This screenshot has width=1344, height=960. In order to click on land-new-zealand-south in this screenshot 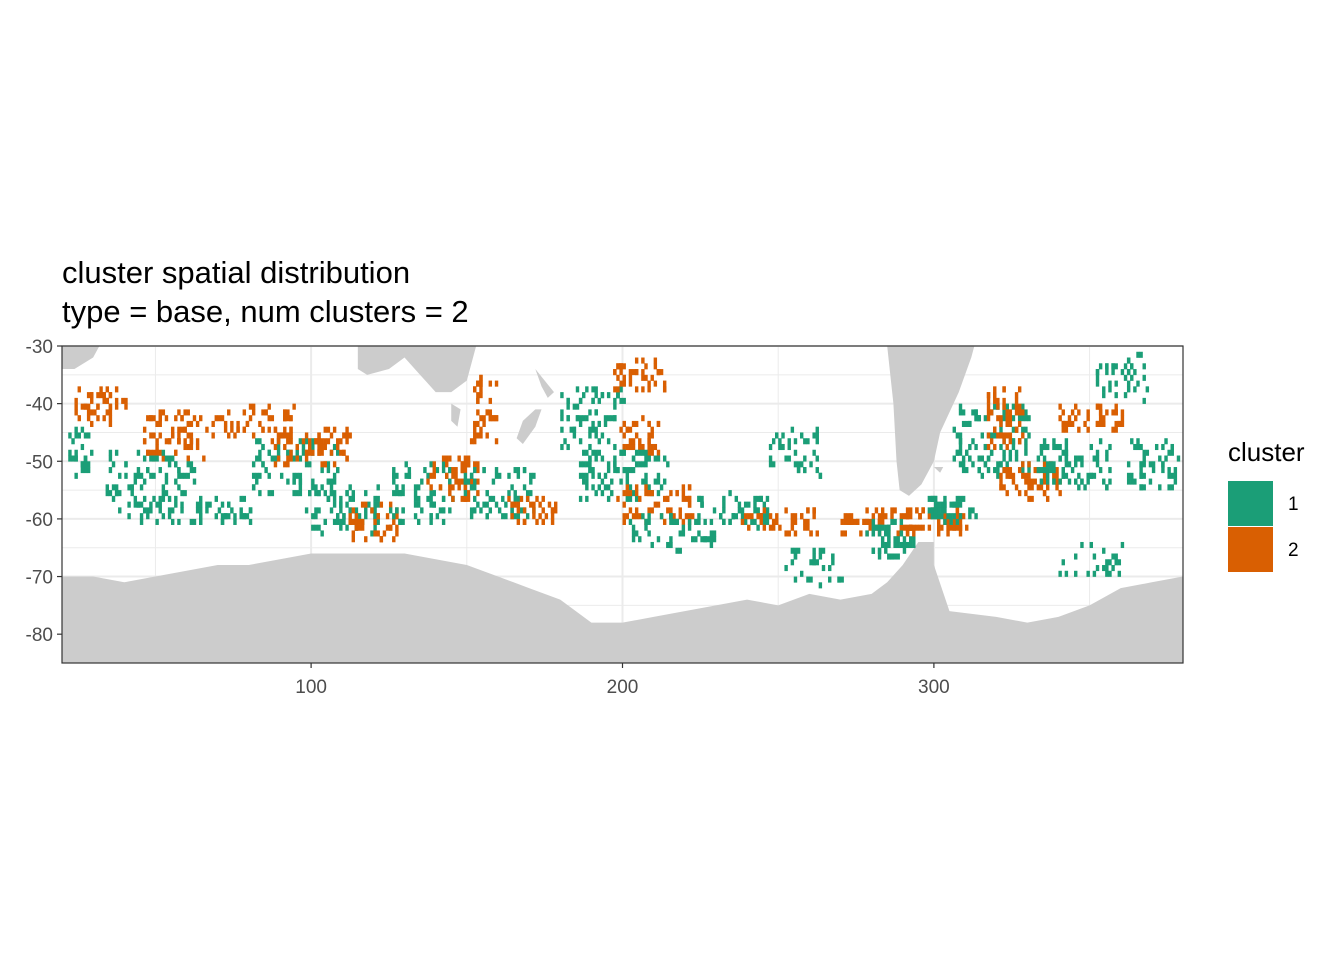, I will do `click(529, 426)`.